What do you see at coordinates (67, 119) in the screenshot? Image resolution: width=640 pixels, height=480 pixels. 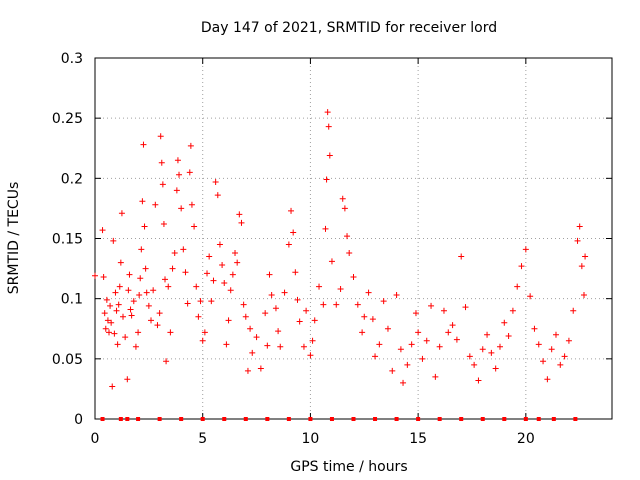 I see `y-tick-label: 0.25` at bounding box center [67, 119].